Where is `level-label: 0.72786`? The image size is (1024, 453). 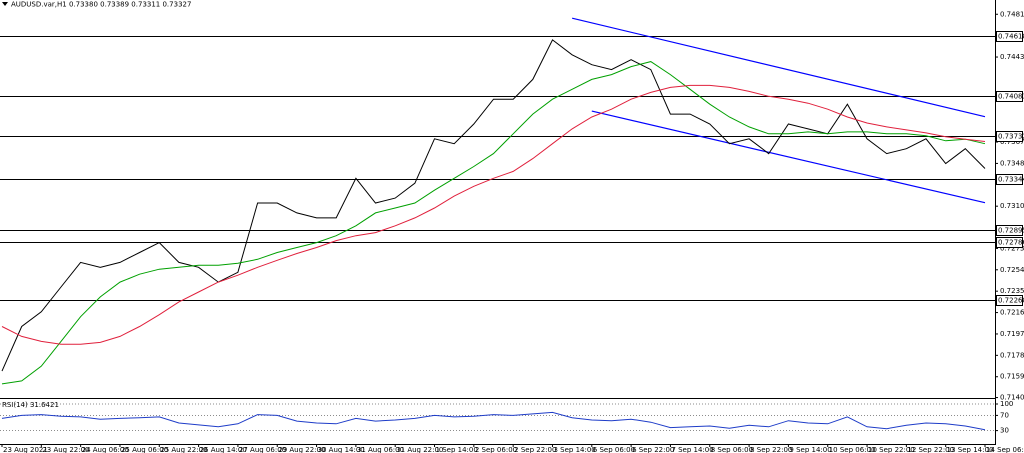 level-label: 0.72786 is located at coordinates (1011, 243).